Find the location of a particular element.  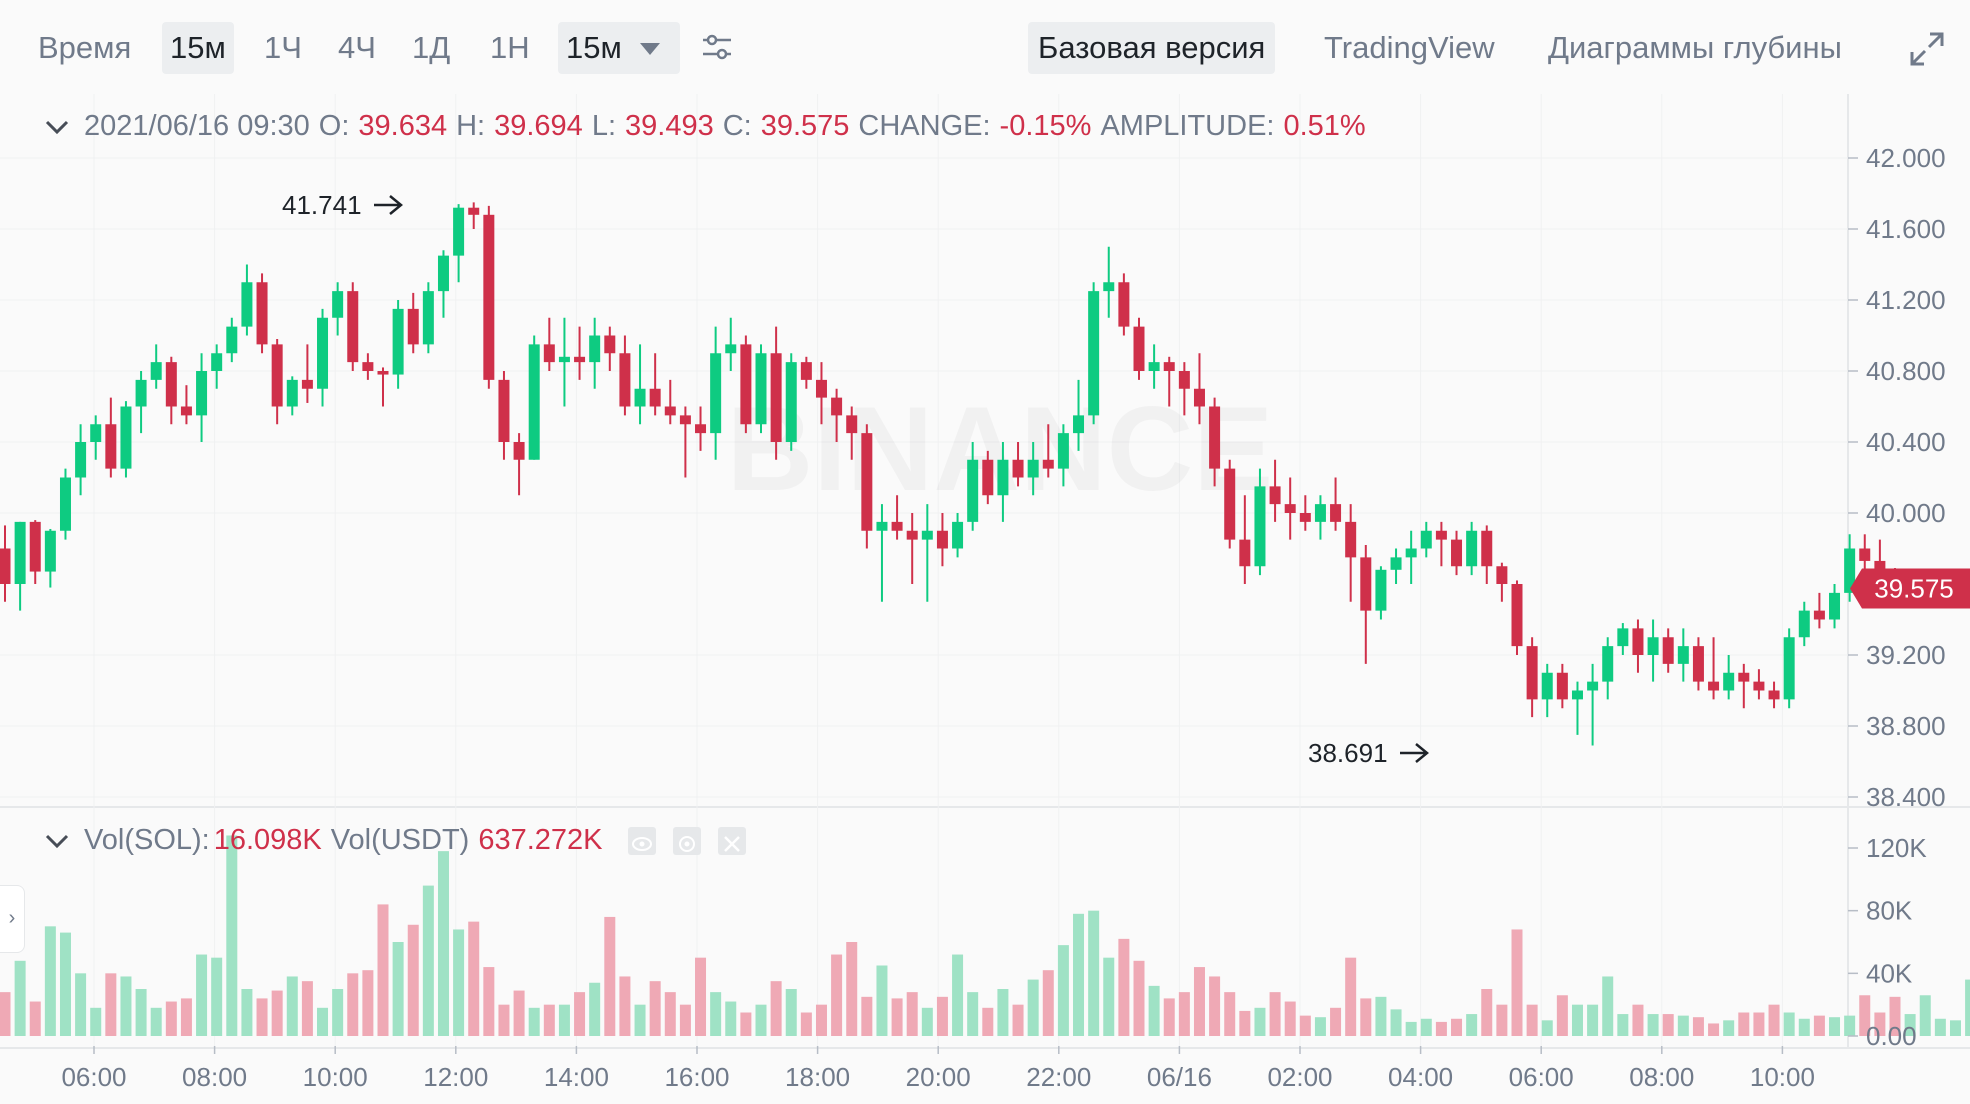

interval-4h: 4Ч is located at coordinates (357, 47).